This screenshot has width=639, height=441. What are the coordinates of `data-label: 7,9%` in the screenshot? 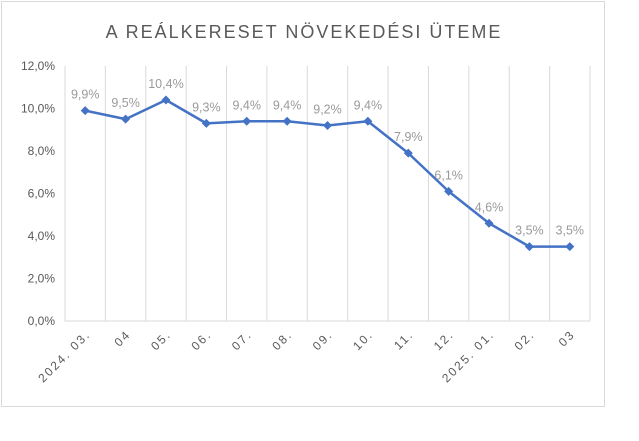 It's located at (408, 137).